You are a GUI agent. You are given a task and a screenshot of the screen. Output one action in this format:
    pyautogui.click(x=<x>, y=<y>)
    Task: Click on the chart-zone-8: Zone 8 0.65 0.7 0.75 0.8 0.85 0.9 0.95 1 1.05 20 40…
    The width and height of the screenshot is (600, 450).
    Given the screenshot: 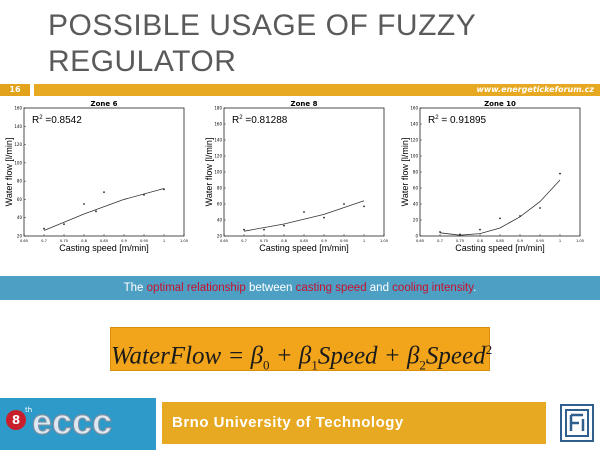 What is the action you would take?
    pyautogui.click(x=297, y=178)
    